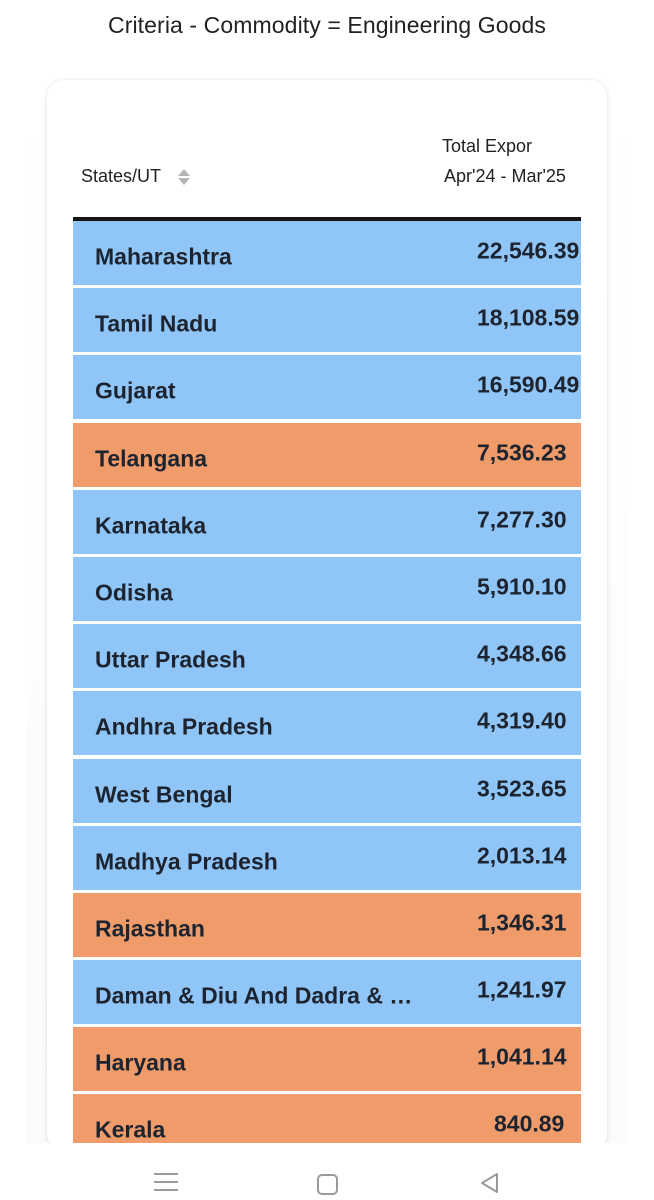  Describe the element at coordinates (163, 256) in the screenshot. I see `row-state-name: Maharashtra` at that location.